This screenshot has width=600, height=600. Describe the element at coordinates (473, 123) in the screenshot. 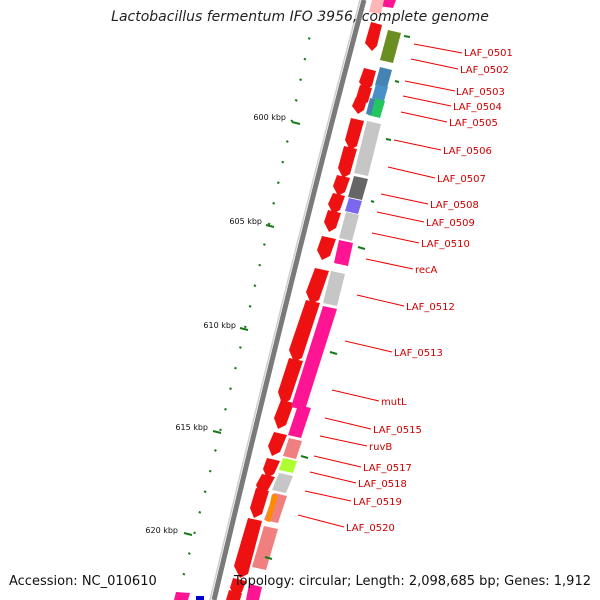

I see `gene-label: LAF_0505` at that location.